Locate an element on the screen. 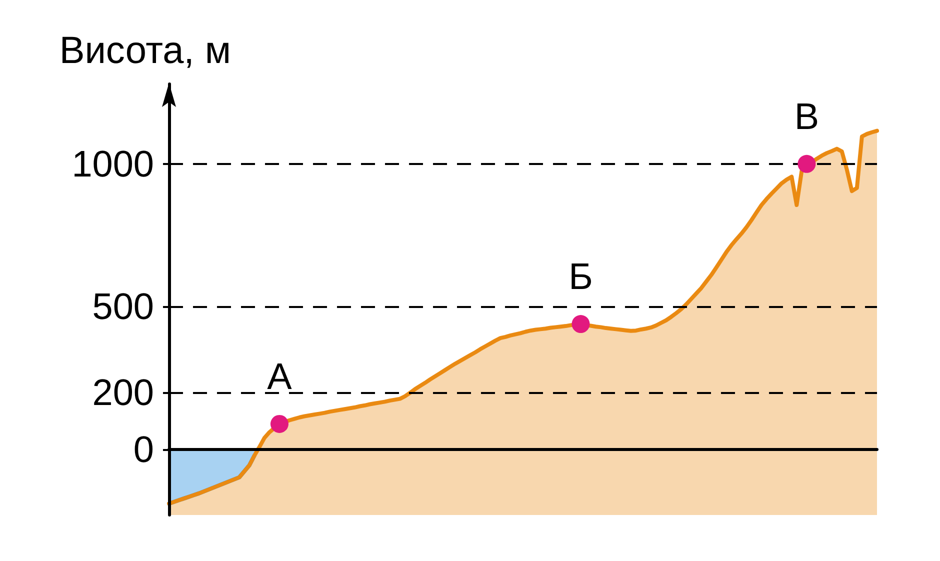  y-tick-label: 0 is located at coordinates (143, 449).